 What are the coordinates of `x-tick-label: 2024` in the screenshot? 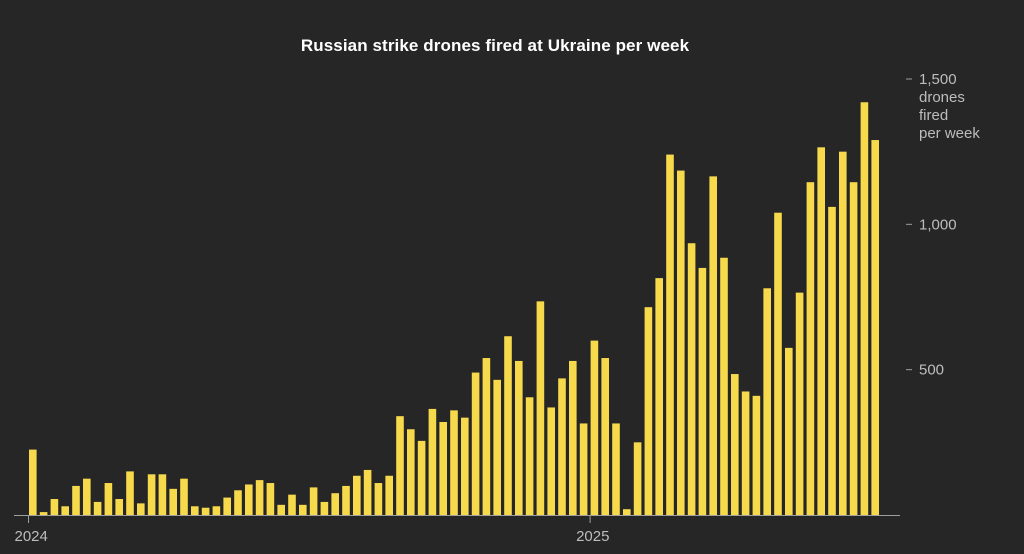 It's located at (31, 536).